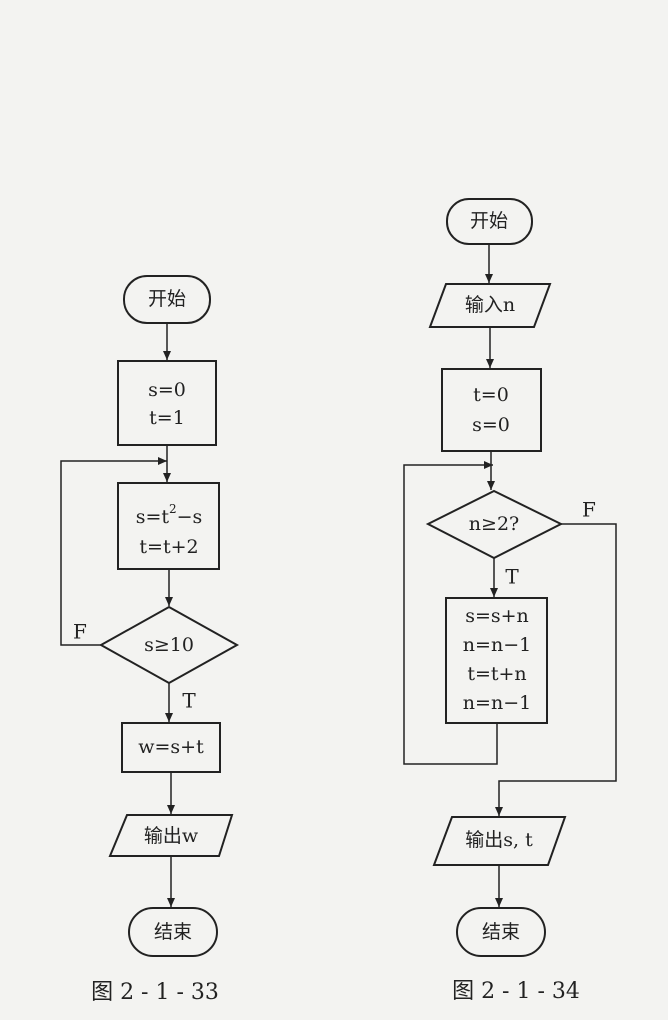 This screenshot has height=1020, width=668. I want to click on init-line1-34: t=0, so click(491, 395).